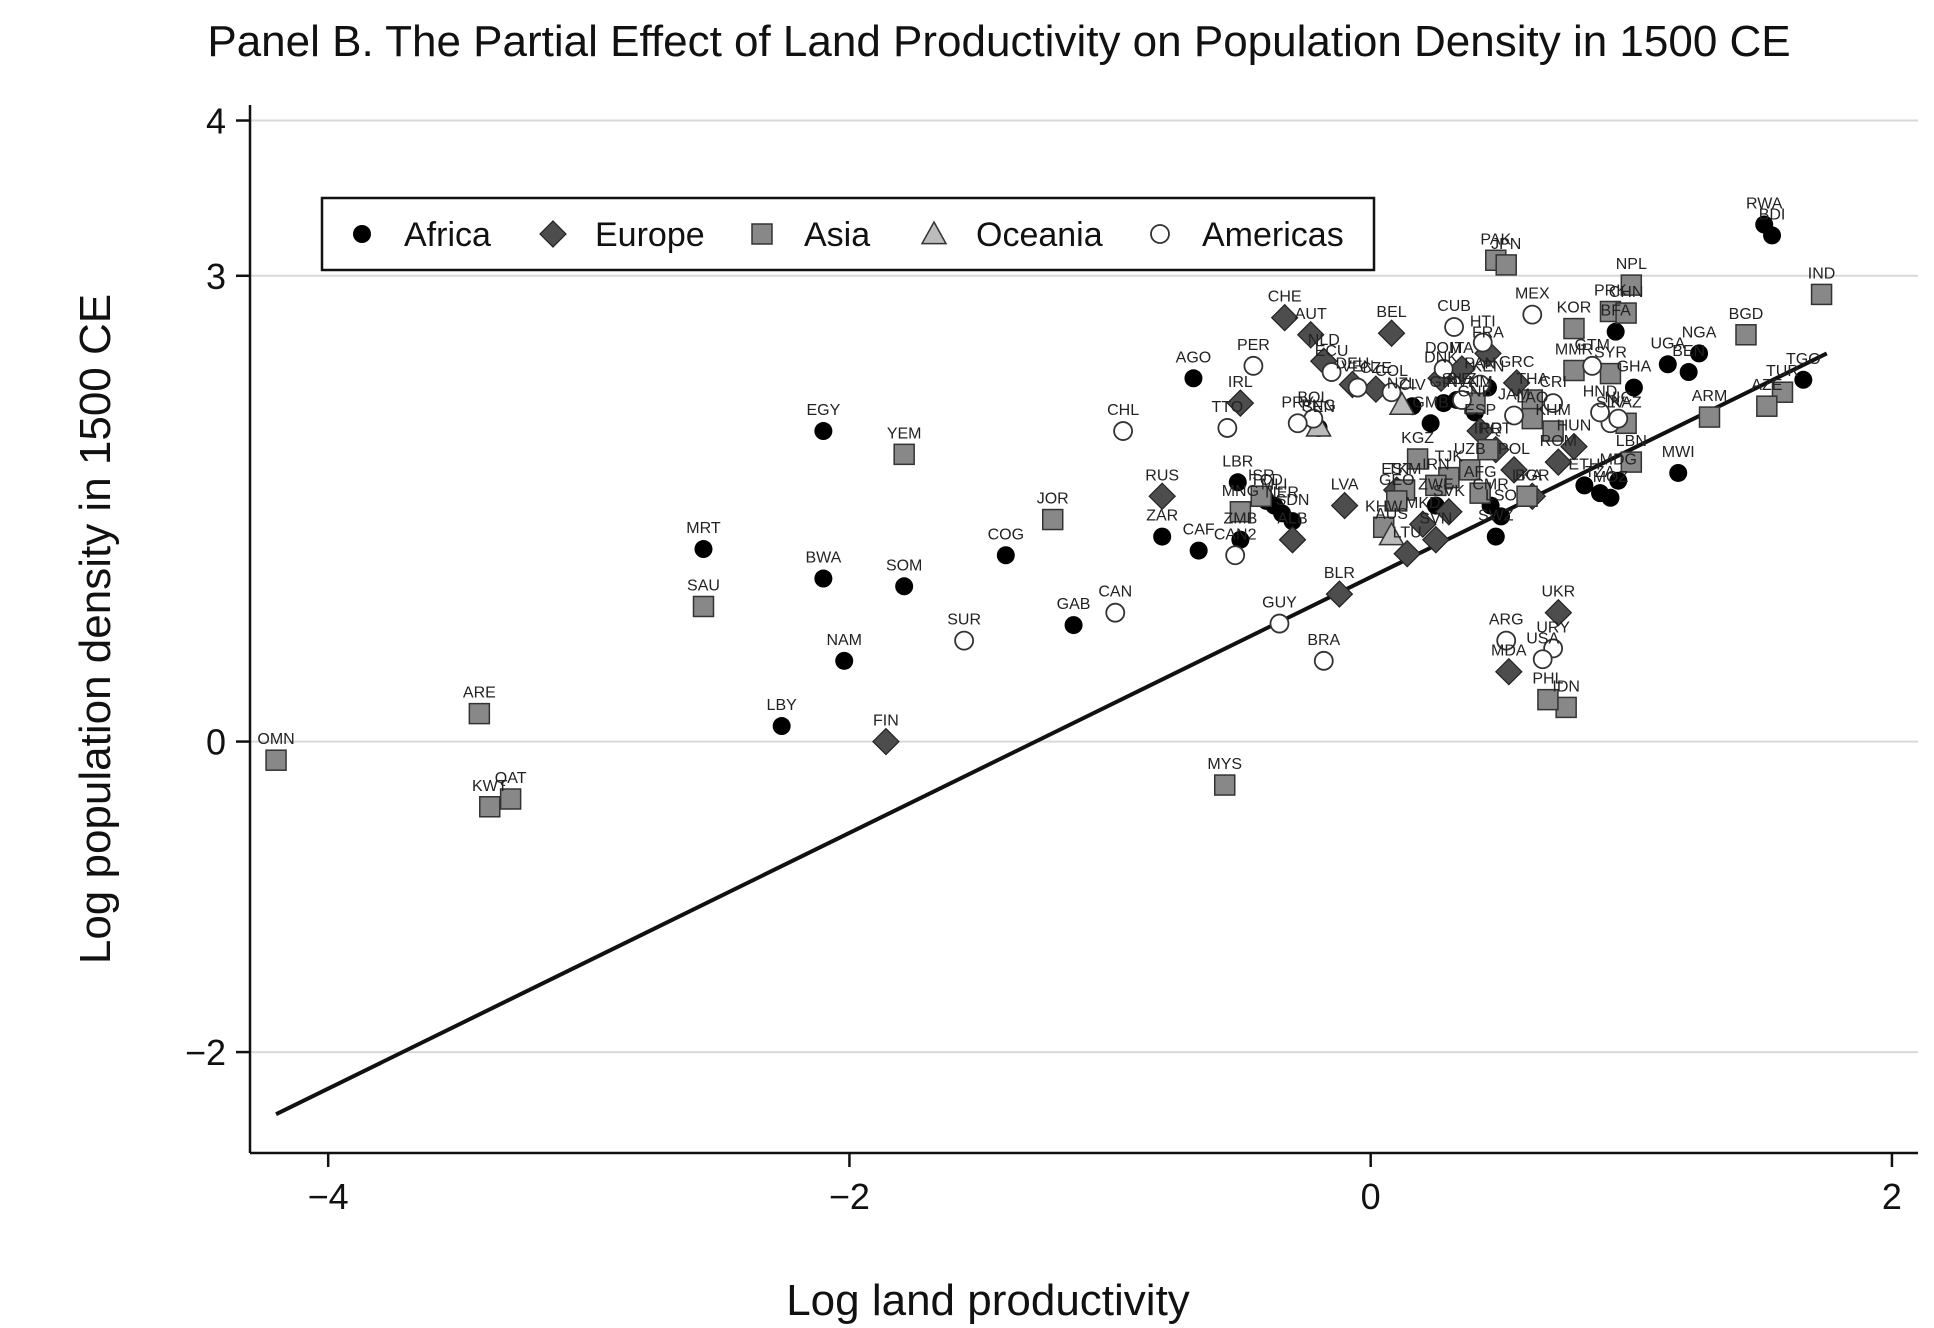 The height and width of the screenshot is (1328, 1934). What do you see at coordinates (328, 1196) in the screenshot?
I see `x-tick-label: −4` at bounding box center [328, 1196].